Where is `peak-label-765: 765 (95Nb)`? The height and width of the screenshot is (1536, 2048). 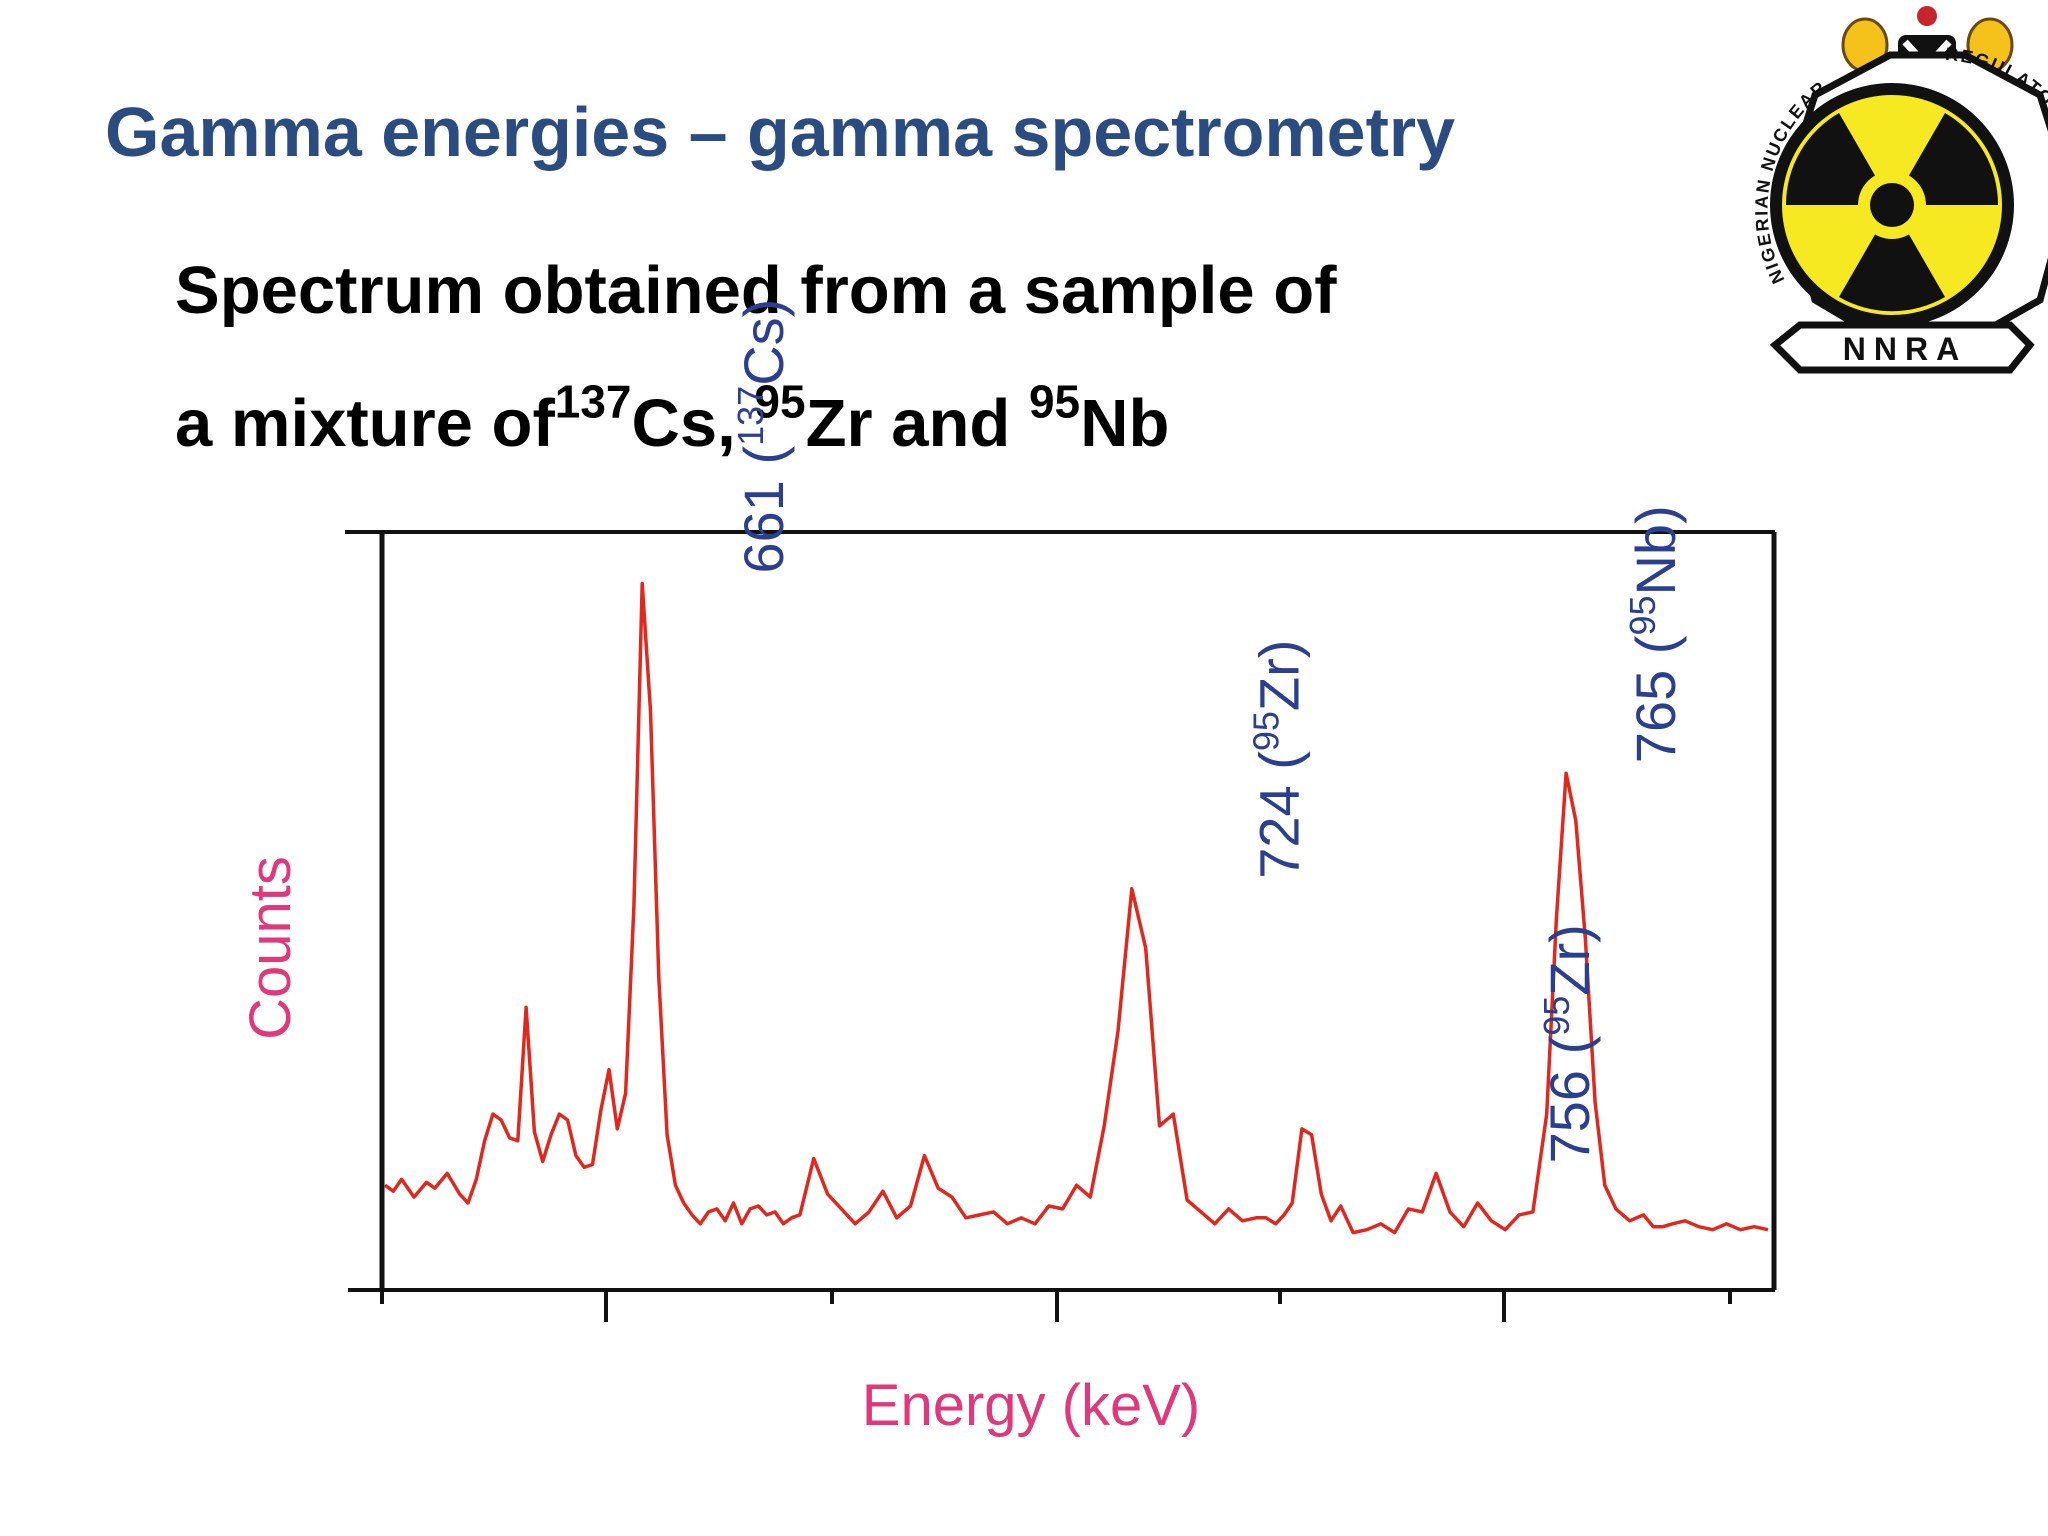 peak-label-765: 765 (95Nb) is located at coordinates (1654, 634).